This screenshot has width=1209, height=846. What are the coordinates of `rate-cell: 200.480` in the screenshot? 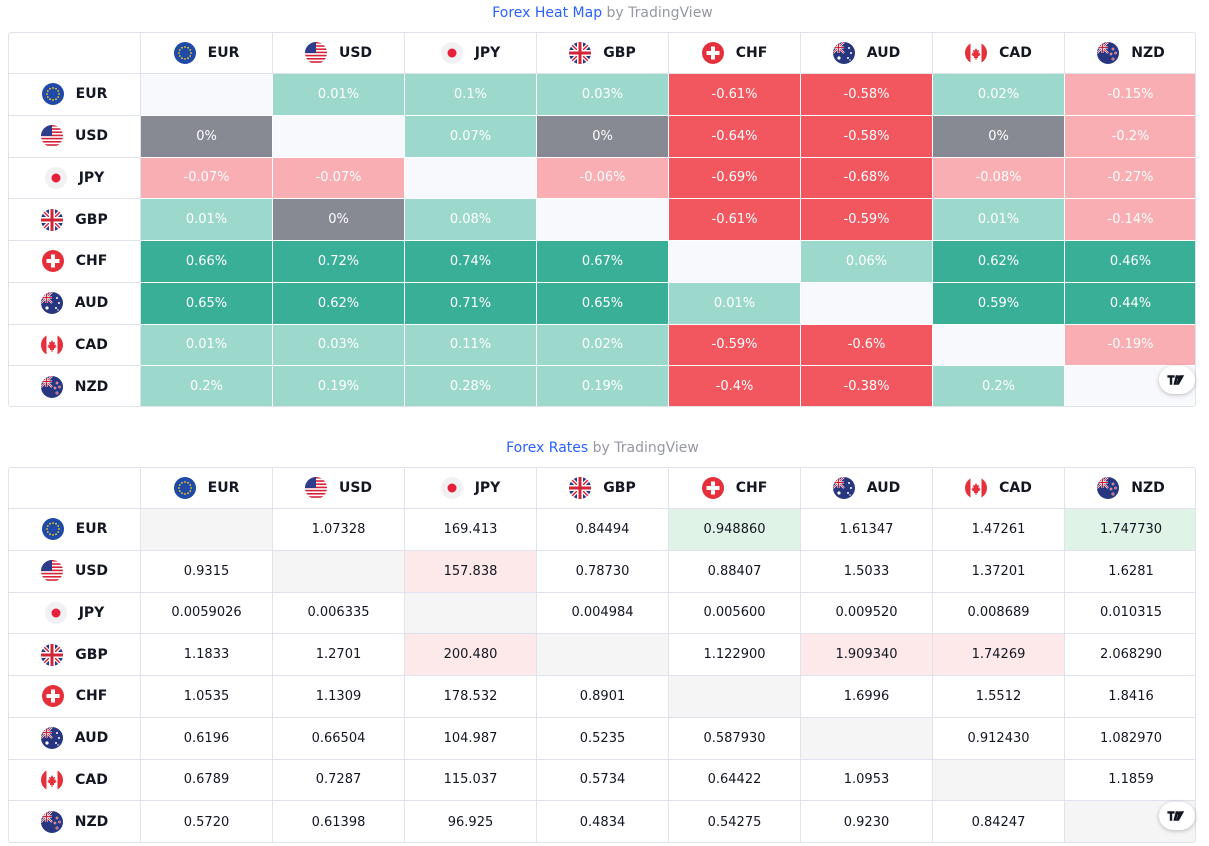 It's located at (471, 655).